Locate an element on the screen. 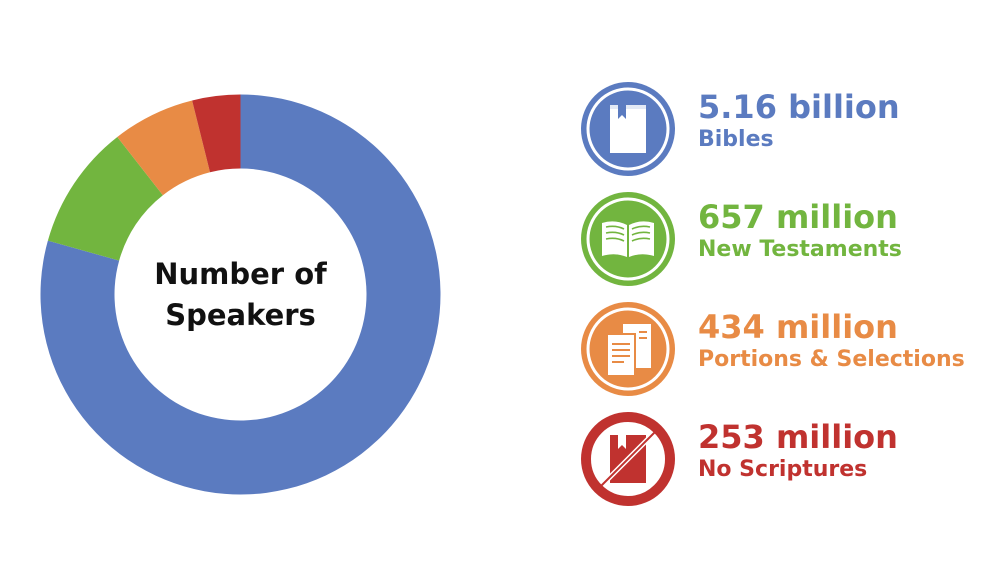  open-book-icon is located at coordinates (628, 239).